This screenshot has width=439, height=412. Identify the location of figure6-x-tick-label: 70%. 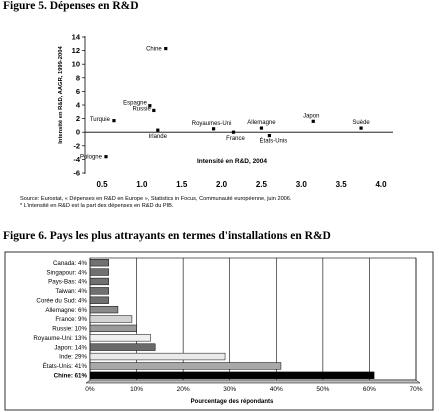
(415, 389).